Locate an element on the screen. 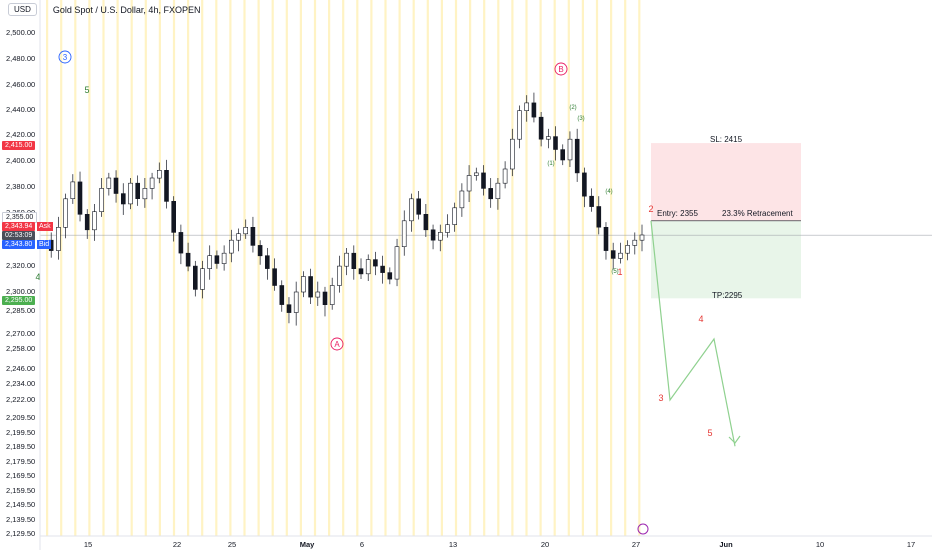 The width and height of the screenshot is (932, 550). svg-text: (2) is located at coordinates (572, 108).